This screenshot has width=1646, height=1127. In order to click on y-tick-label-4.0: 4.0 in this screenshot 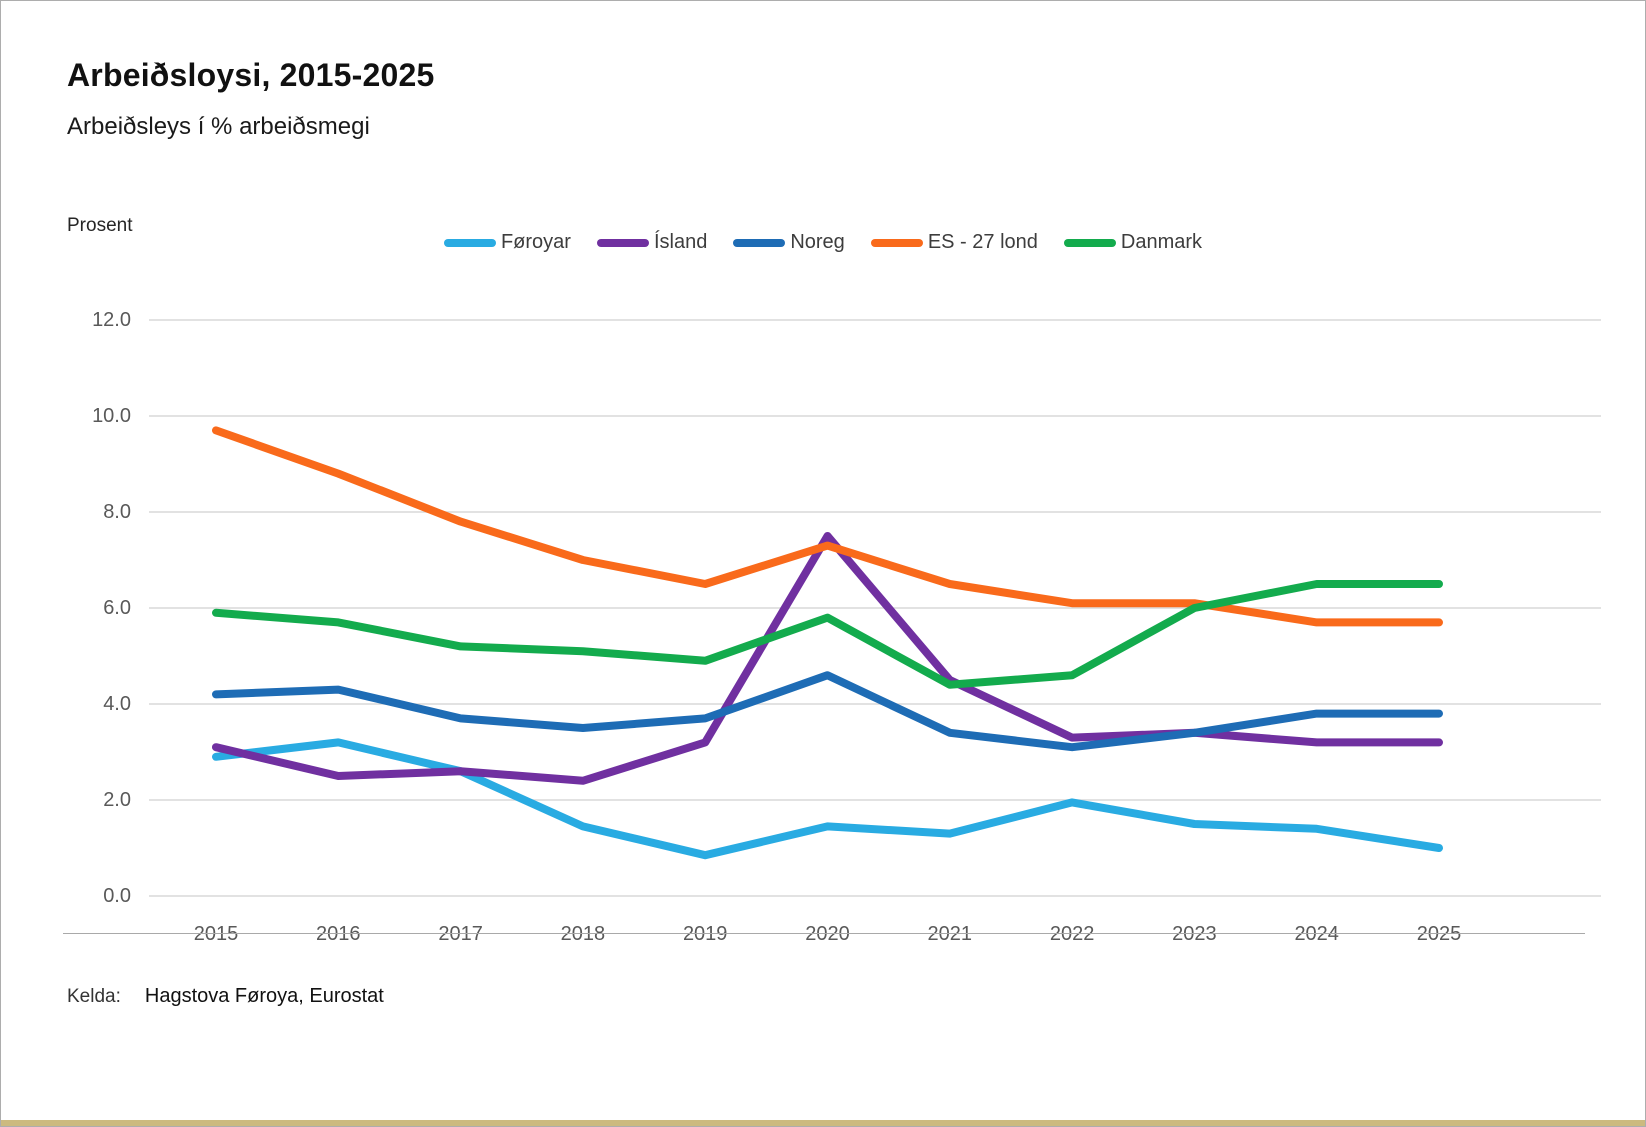, I will do `click(117, 704)`.